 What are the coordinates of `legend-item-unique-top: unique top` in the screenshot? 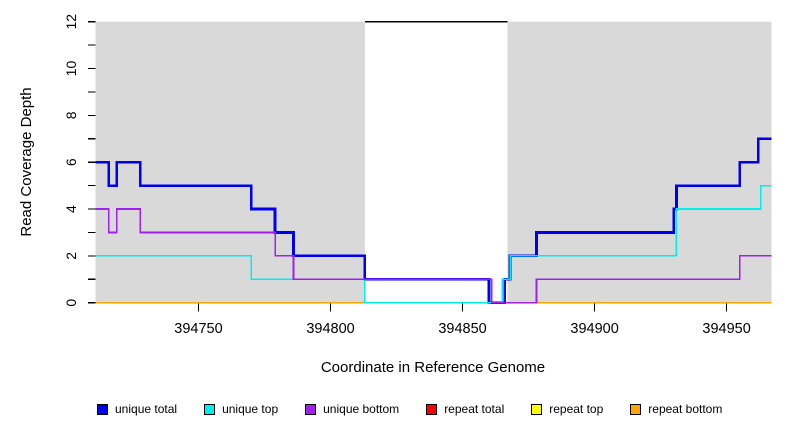 It's located at (241, 409).